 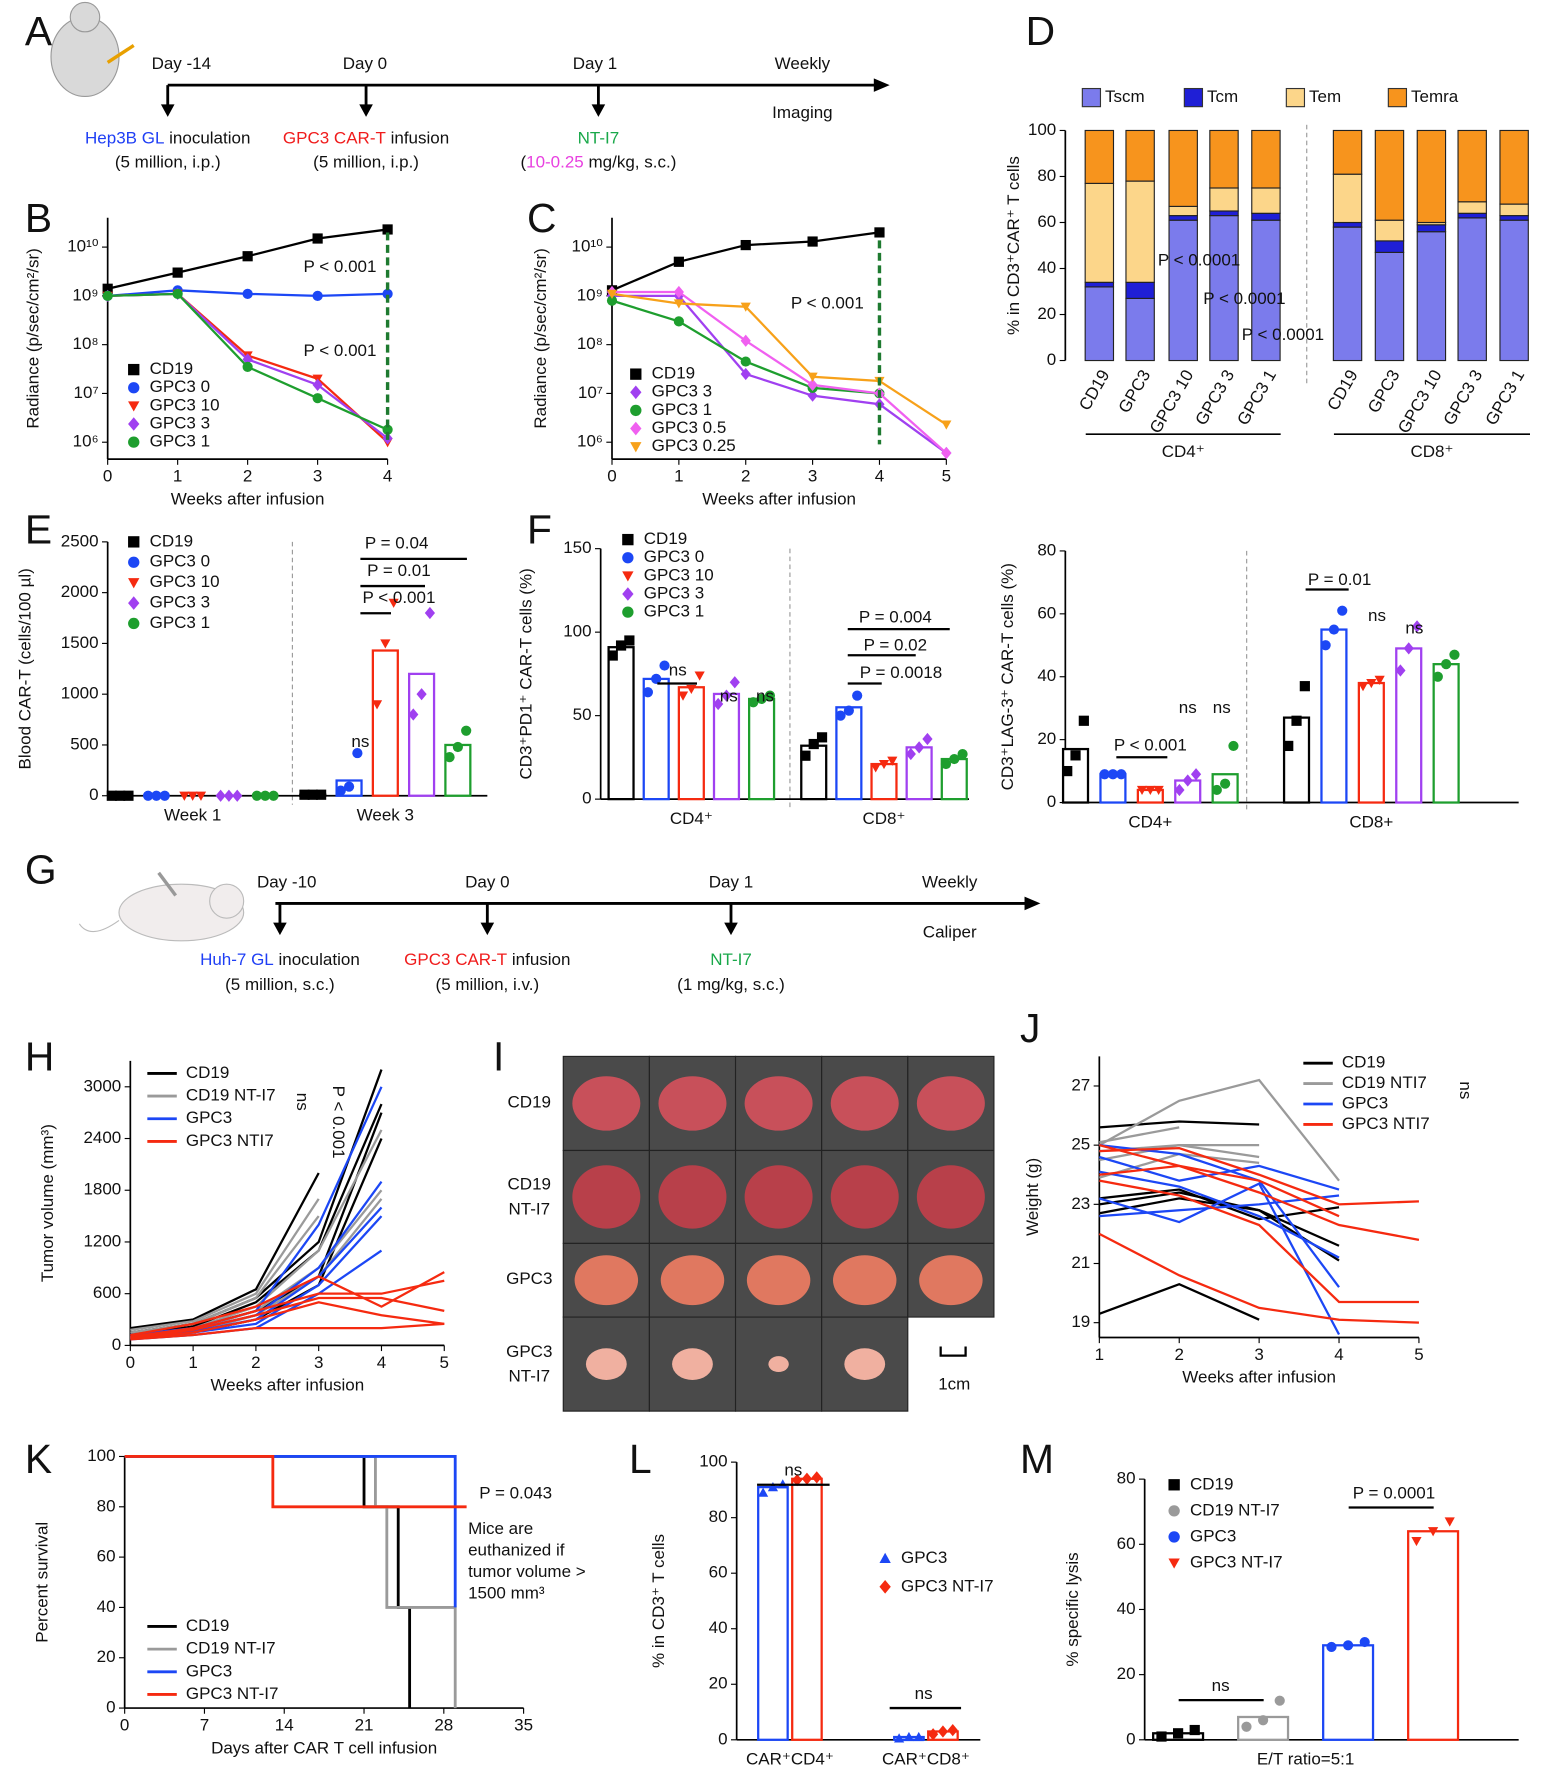 What do you see at coordinates (779, 498) in the screenshot?
I see `x-axis-label: Weeks after infusion` at bounding box center [779, 498].